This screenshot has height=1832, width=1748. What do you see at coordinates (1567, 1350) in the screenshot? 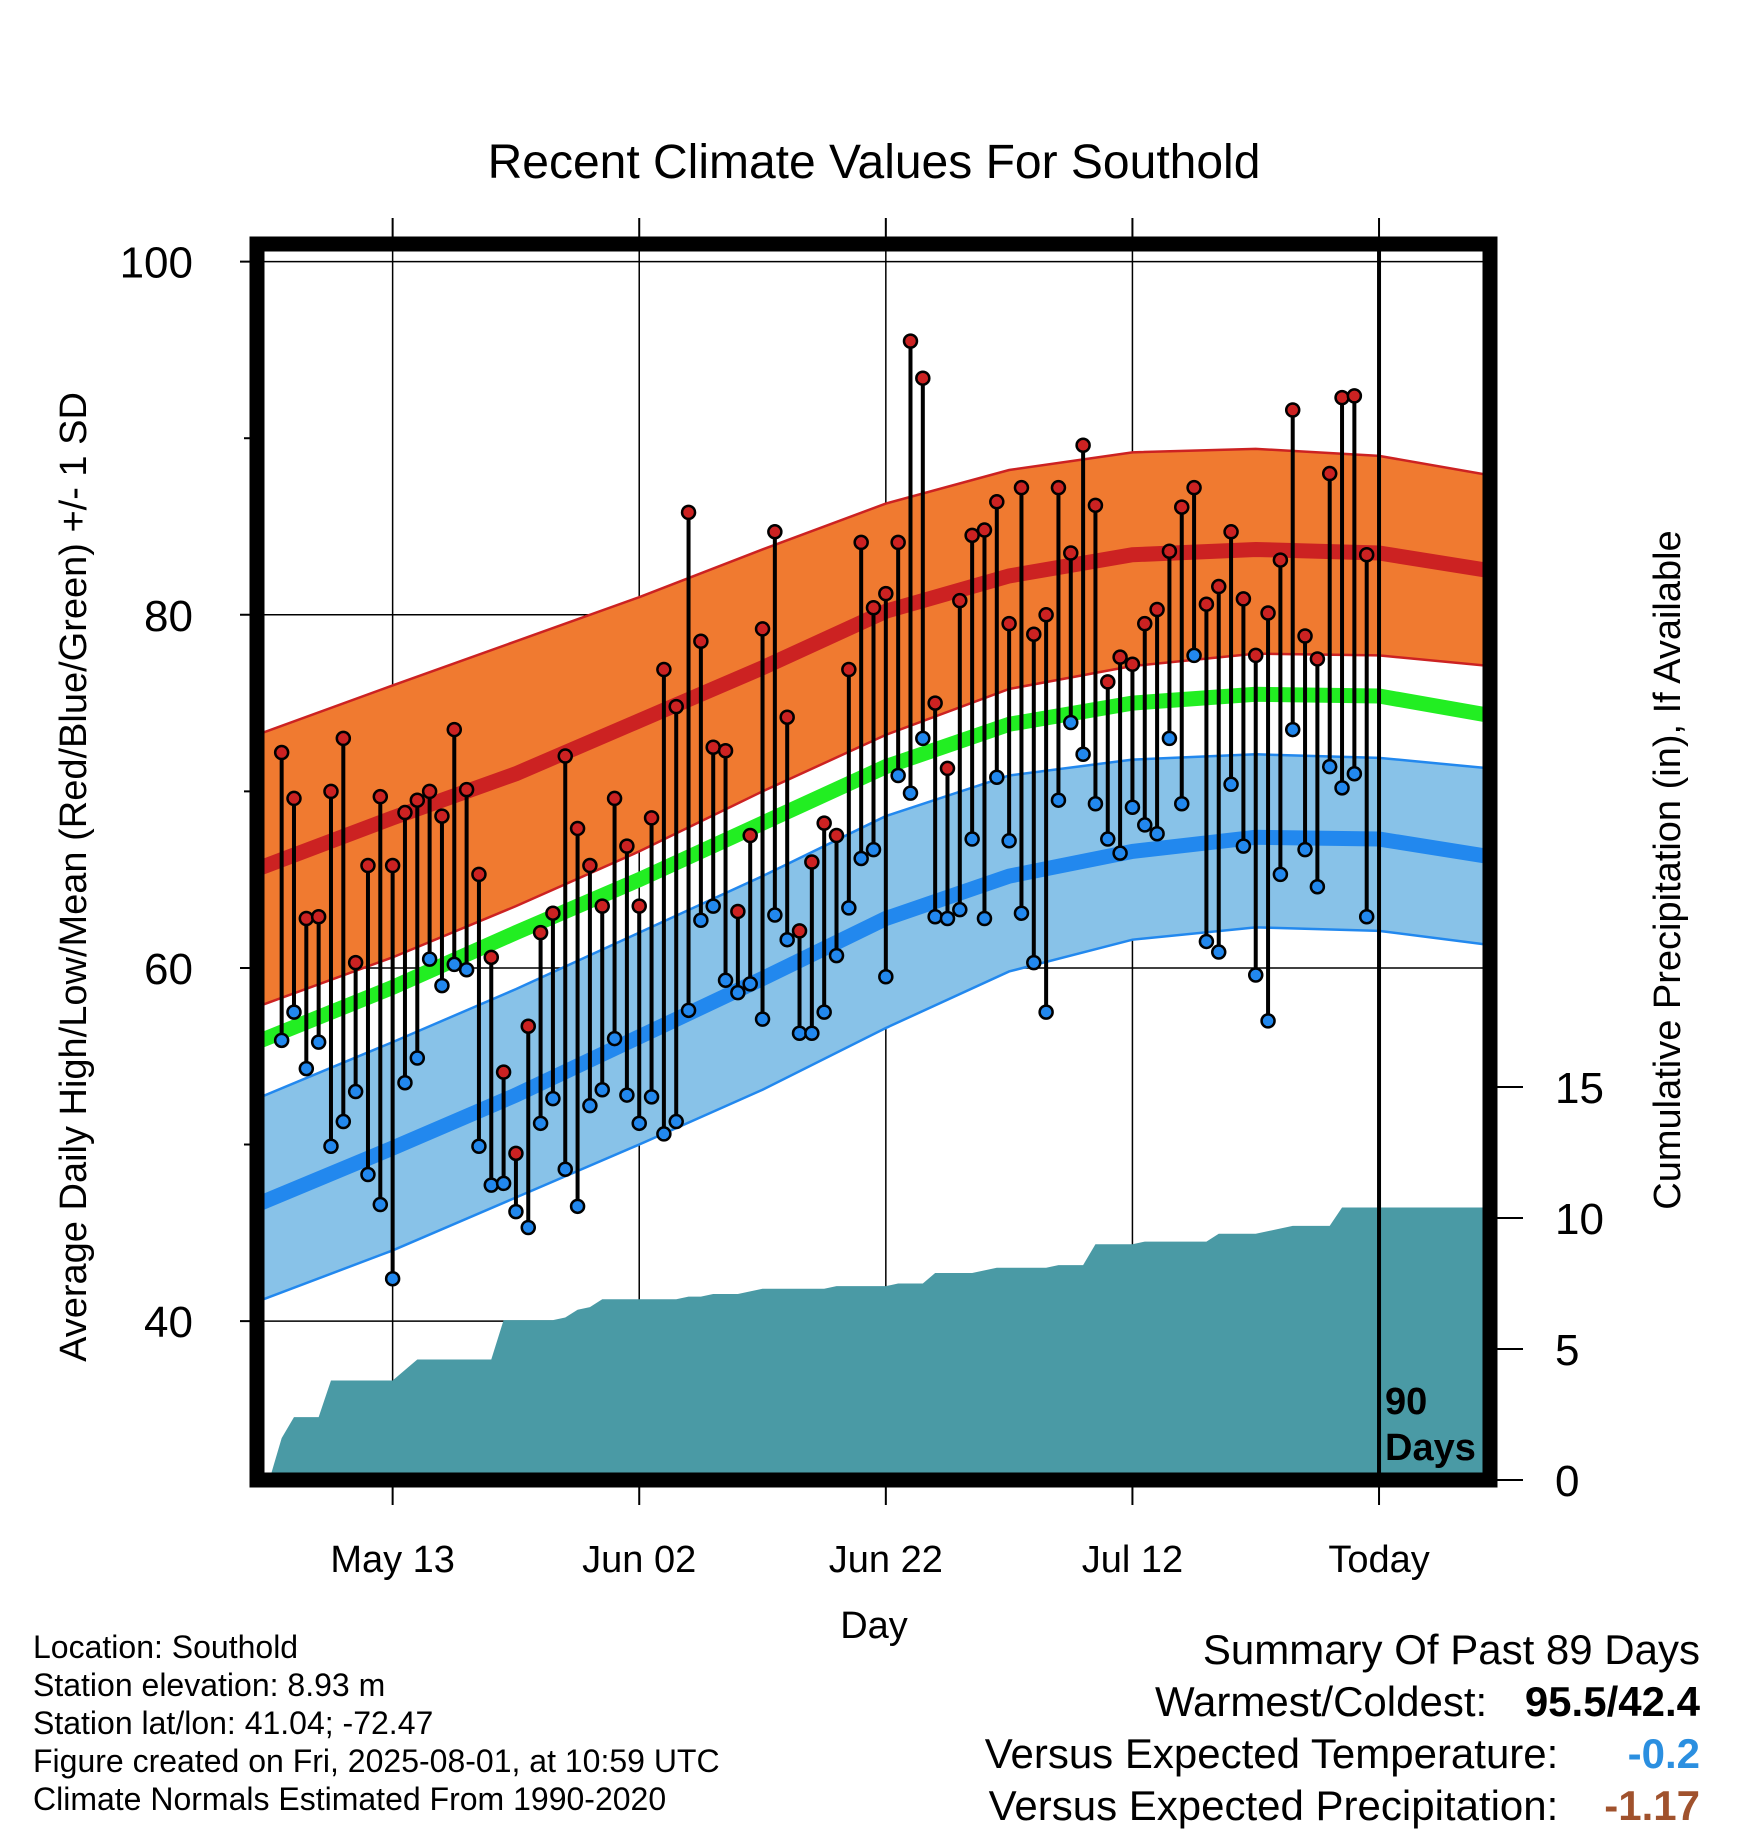
I see `y2-tick-label: 5` at bounding box center [1567, 1350].